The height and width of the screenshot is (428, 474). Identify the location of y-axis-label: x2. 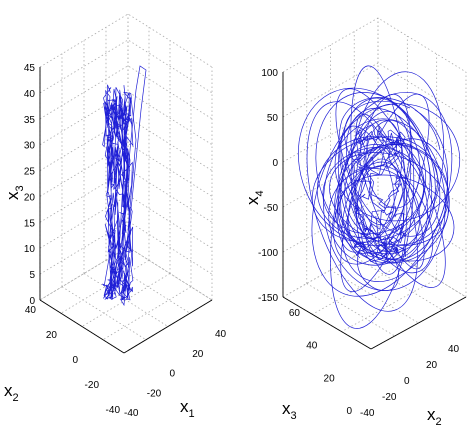
(11, 392).